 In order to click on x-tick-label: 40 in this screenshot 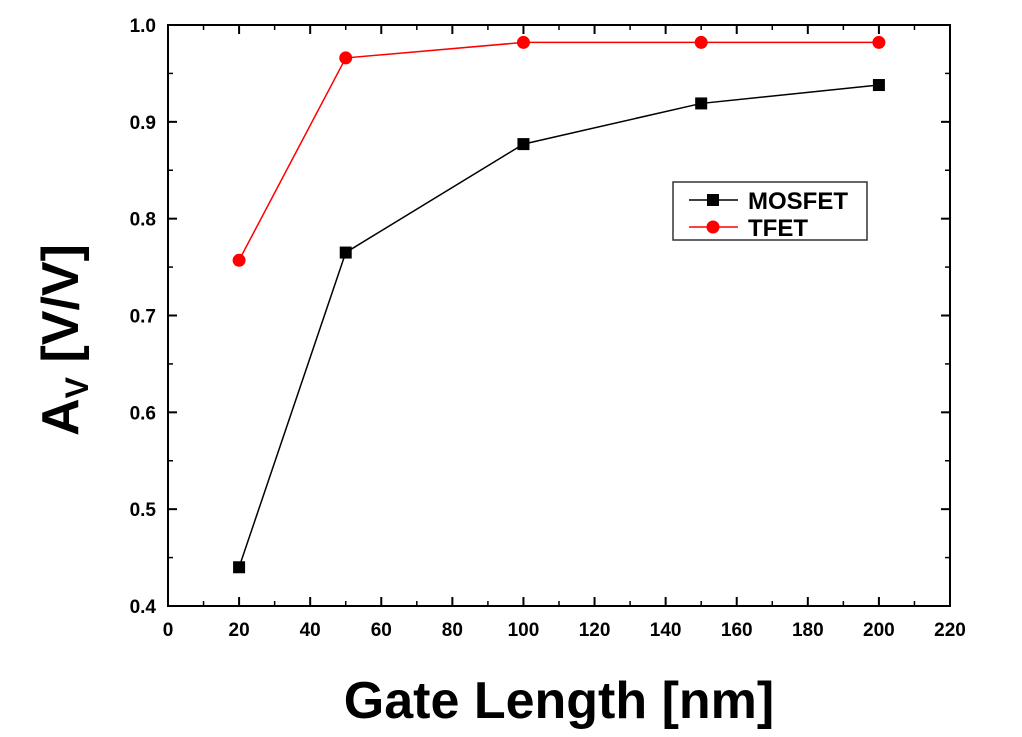, I will do `click(310, 630)`.